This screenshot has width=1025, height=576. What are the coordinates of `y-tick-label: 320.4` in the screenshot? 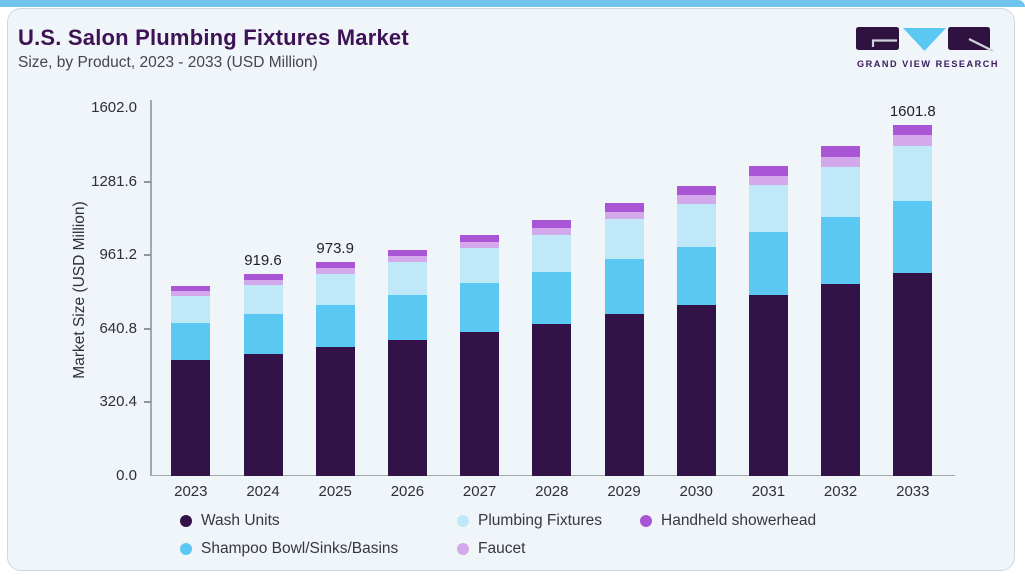 It's located at (118, 402).